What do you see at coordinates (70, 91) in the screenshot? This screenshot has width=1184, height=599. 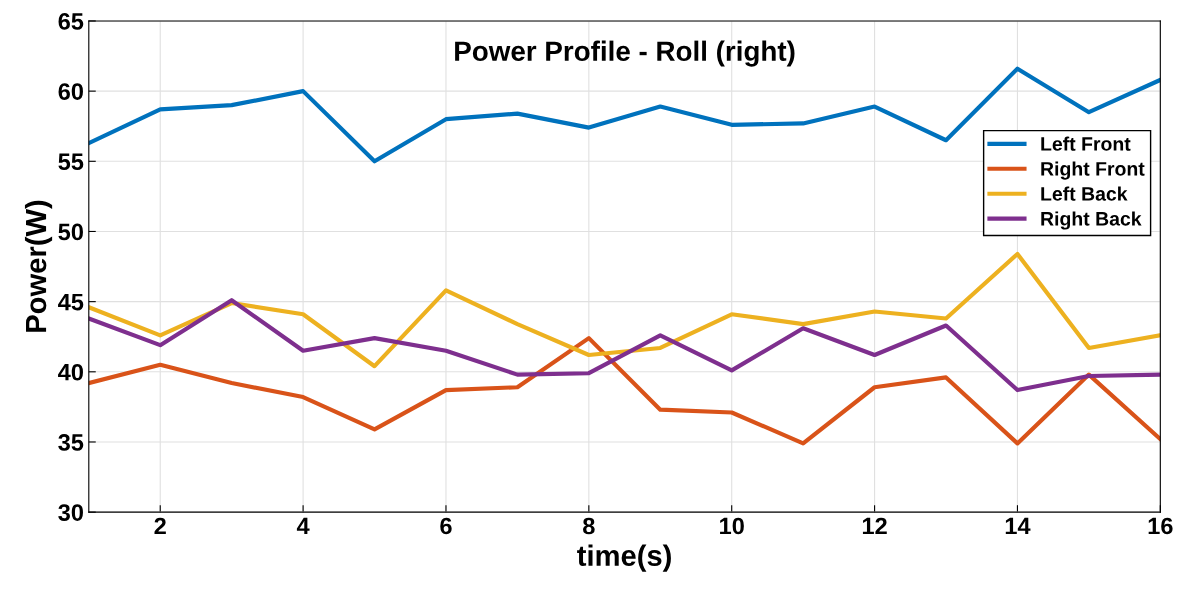 I see `y-tick-label: 60` at bounding box center [70, 91].